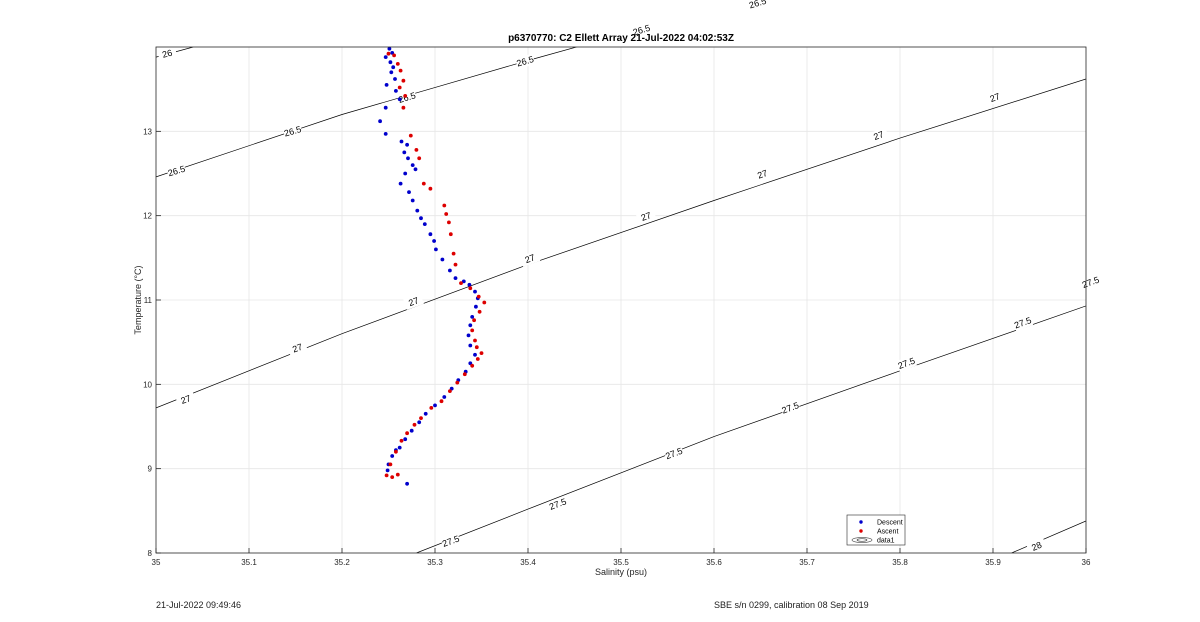  What do you see at coordinates (1086, 562) in the screenshot?
I see `x-tick-label: 36` at bounding box center [1086, 562].